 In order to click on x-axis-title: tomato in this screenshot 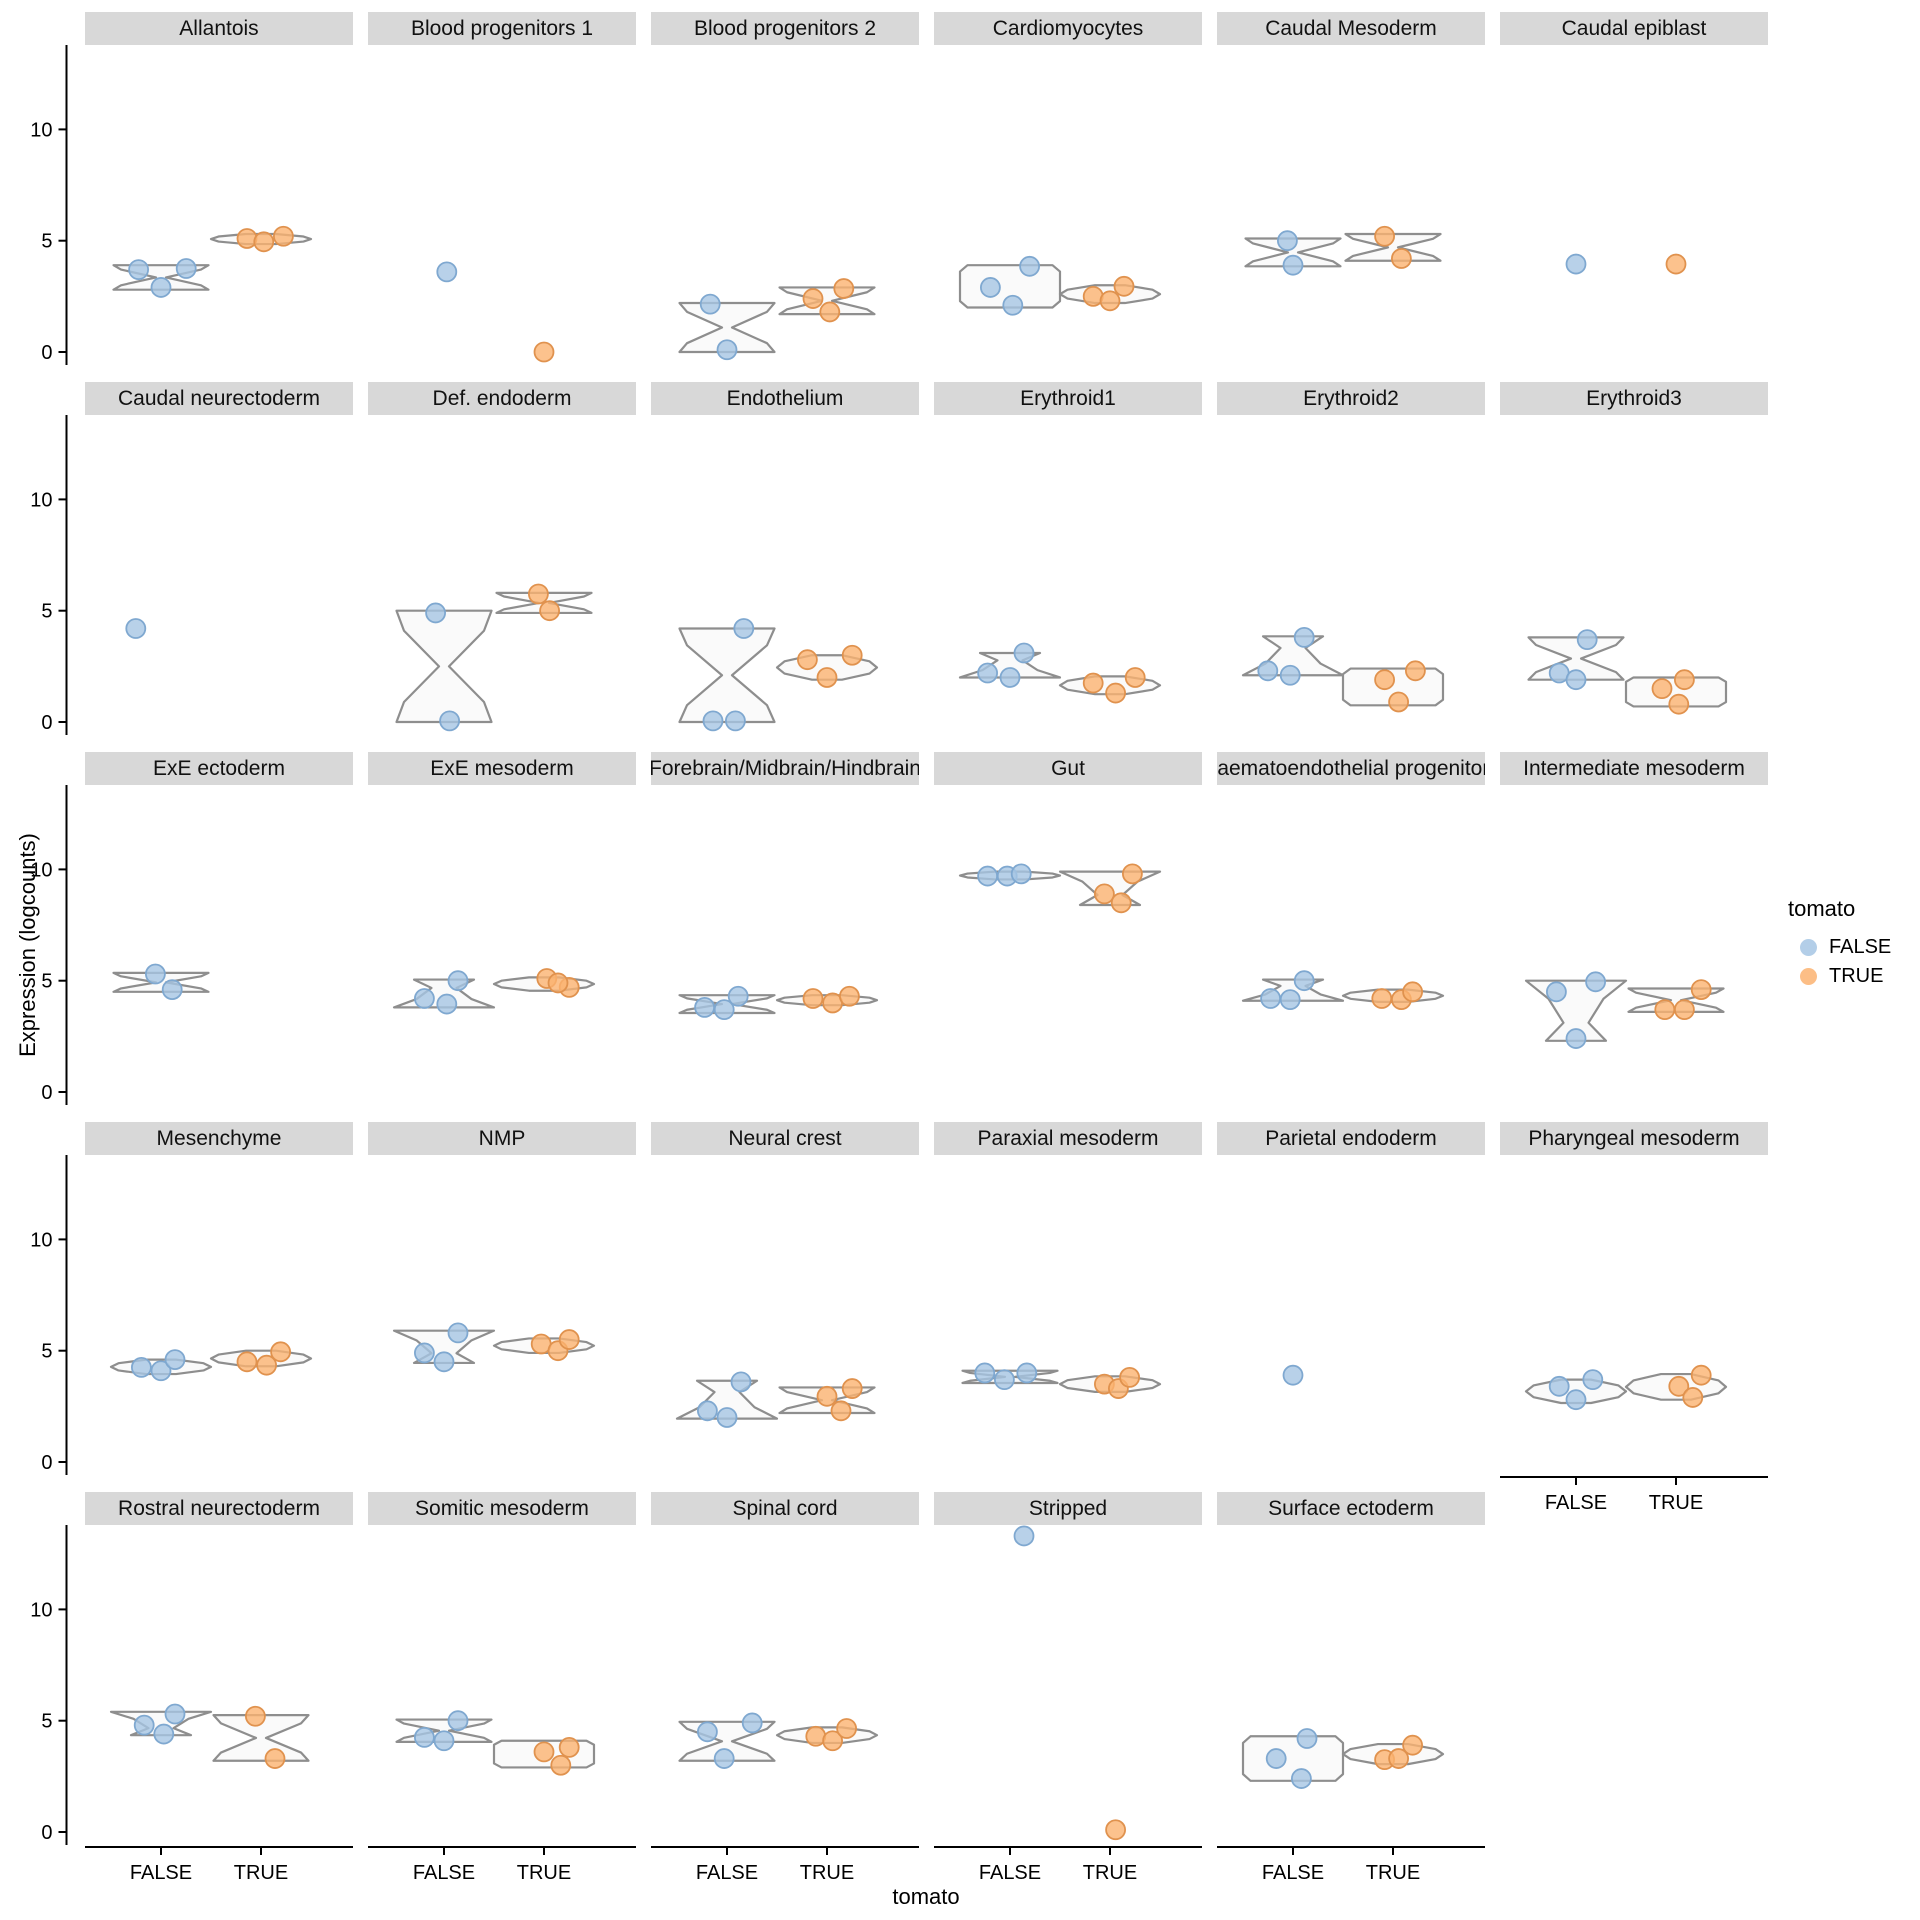, I will do `click(926, 1896)`.